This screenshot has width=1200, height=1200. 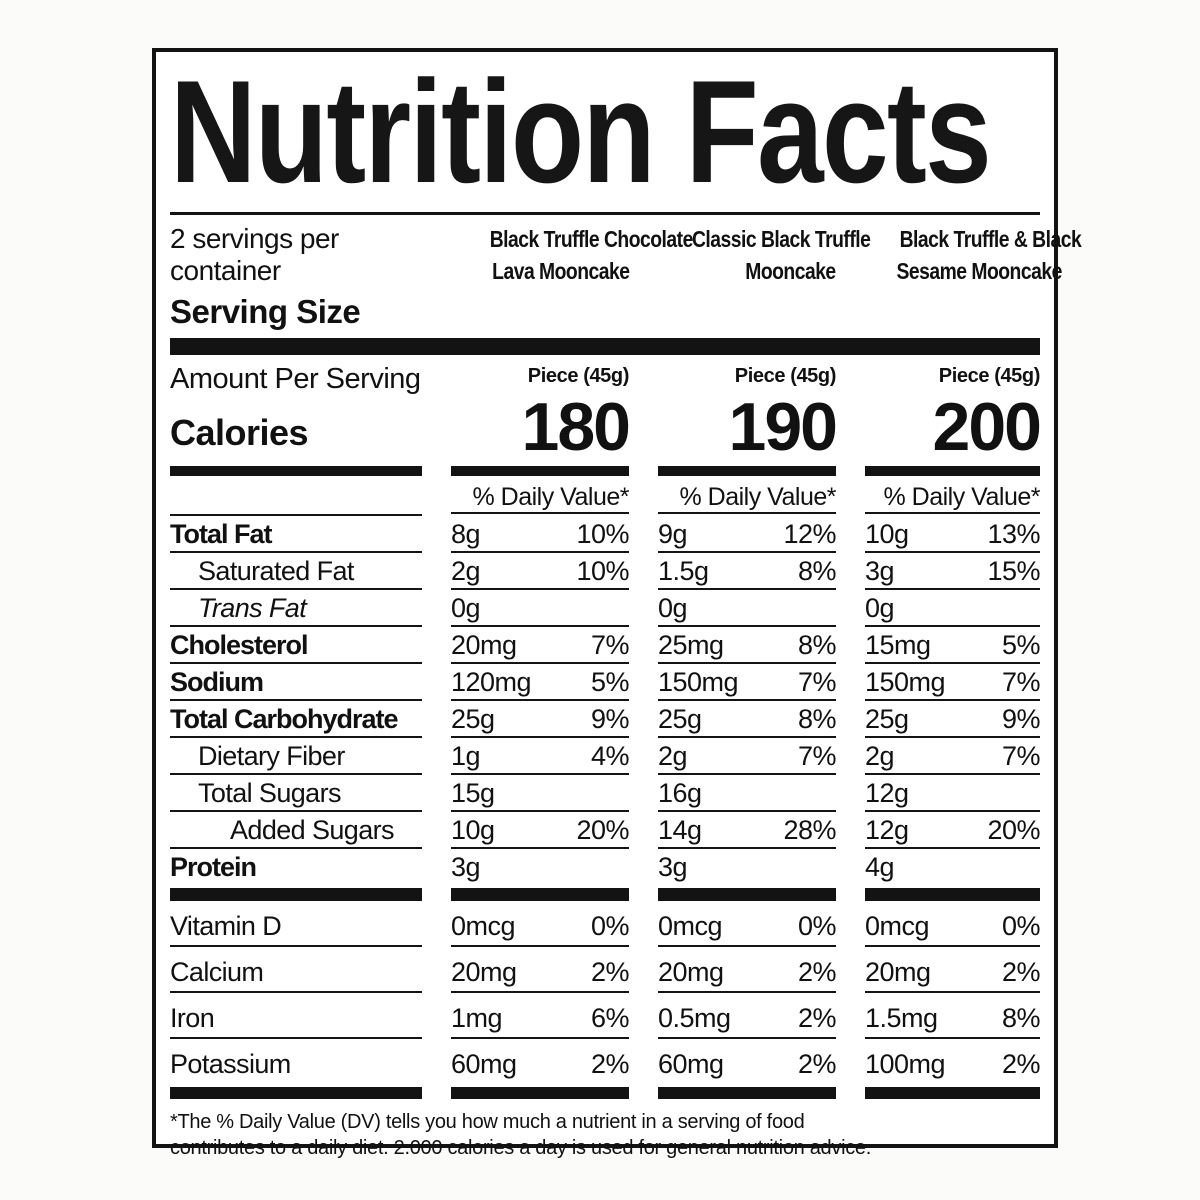 What do you see at coordinates (610, 755) in the screenshot?
I see `dv-value: 4%` at bounding box center [610, 755].